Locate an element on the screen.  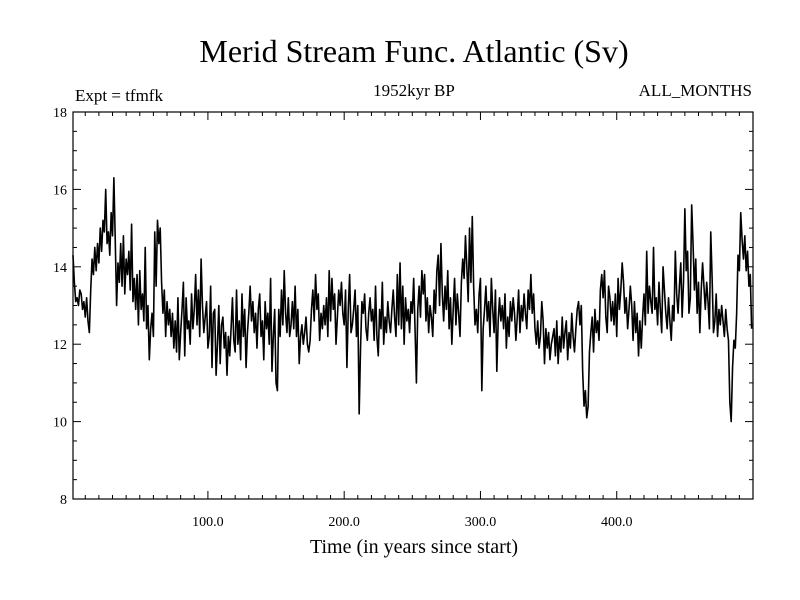
y-tick-label: 18 is located at coordinates (60, 113).